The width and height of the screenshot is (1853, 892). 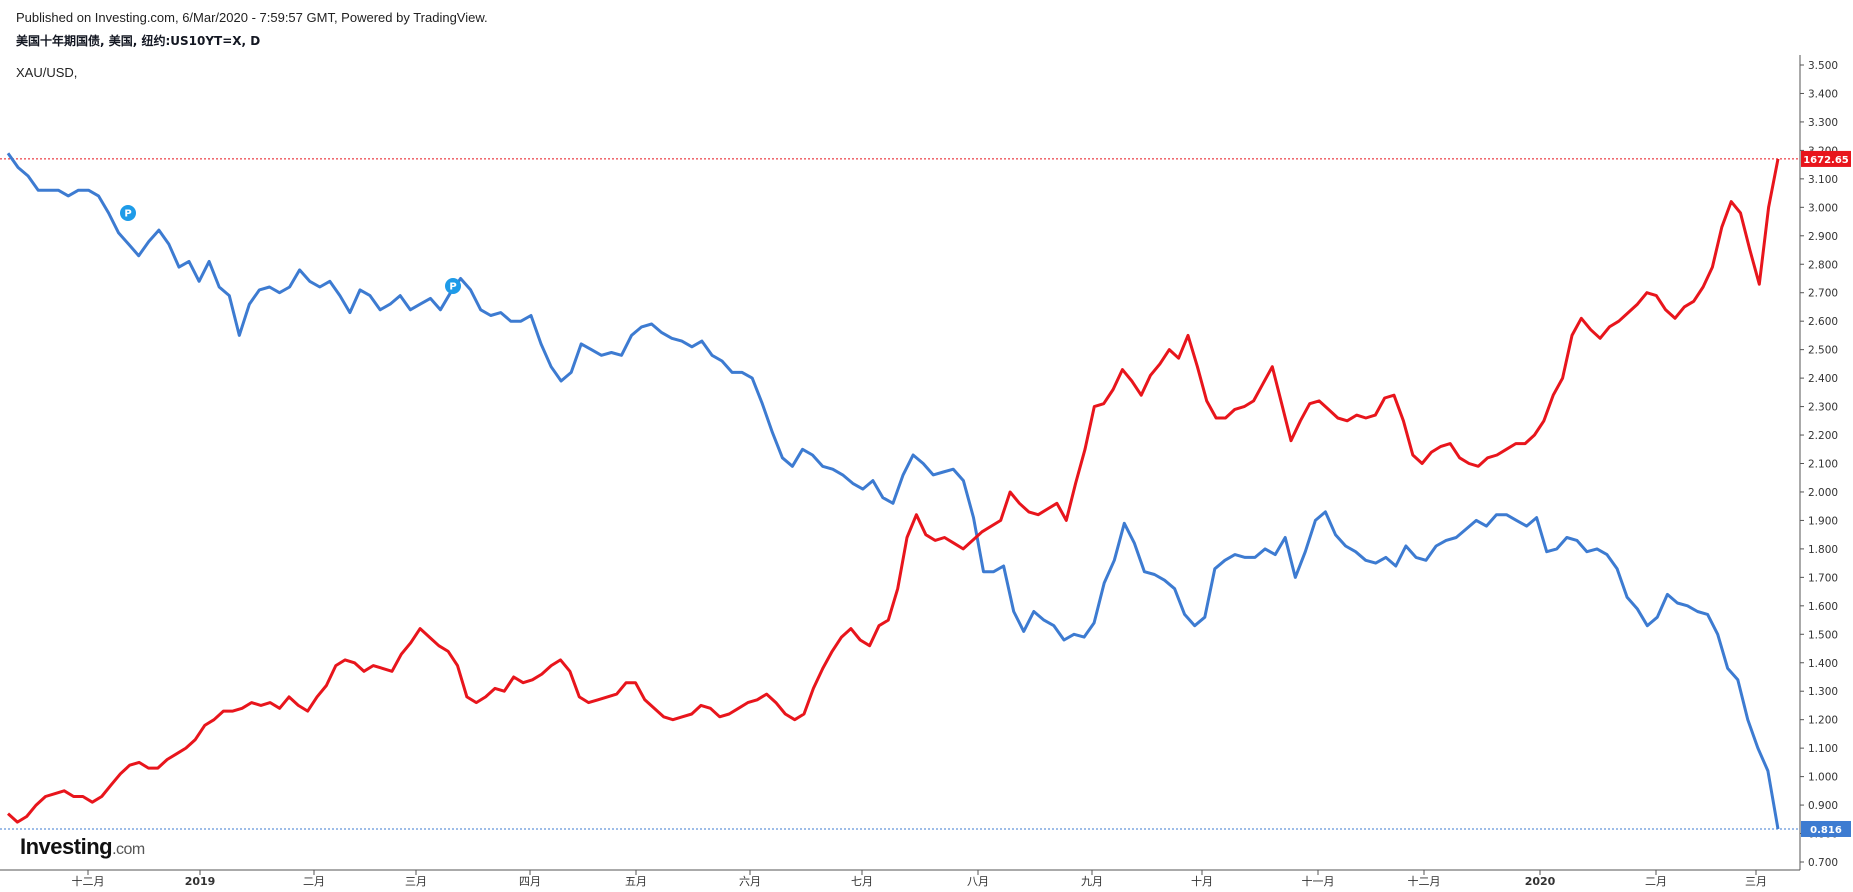 I want to click on y-tick-label: 2.400, so click(x=1823, y=379).